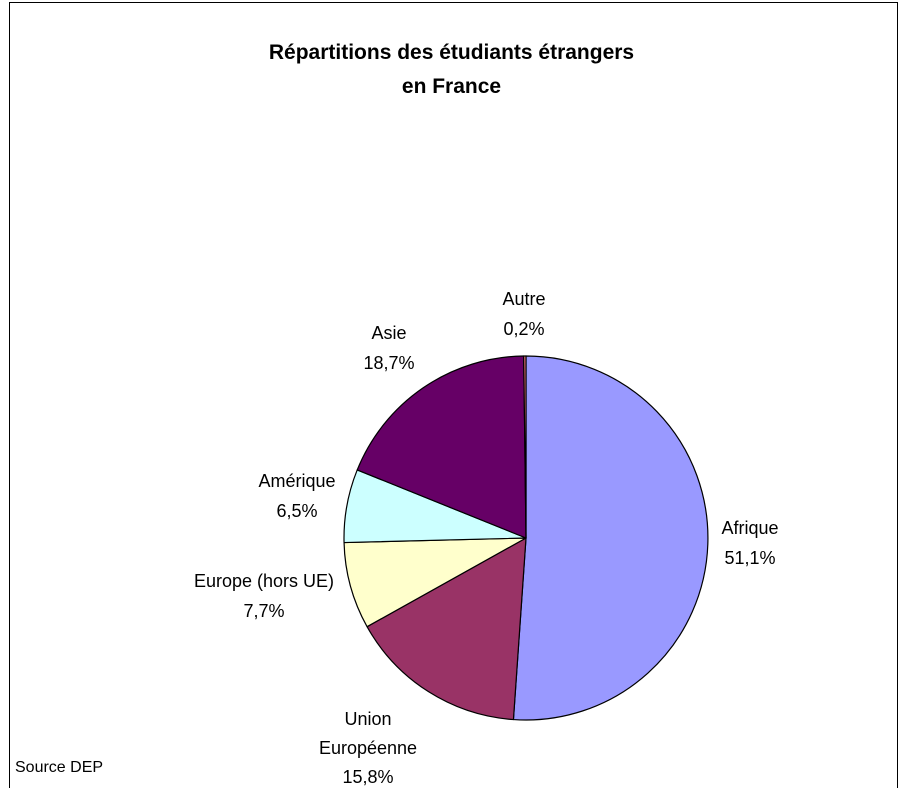 Image resolution: width=903 pixels, height=790 pixels. Describe the element at coordinates (451, 86) in the screenshot. I see `chart-title-line2: en France` at that location.